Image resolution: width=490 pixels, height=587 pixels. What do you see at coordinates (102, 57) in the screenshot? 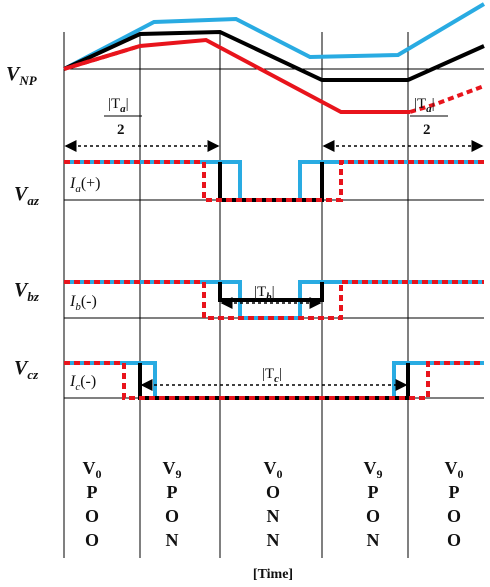
I see `vnp-red-dashed-start` at bounding box center [102, 57].